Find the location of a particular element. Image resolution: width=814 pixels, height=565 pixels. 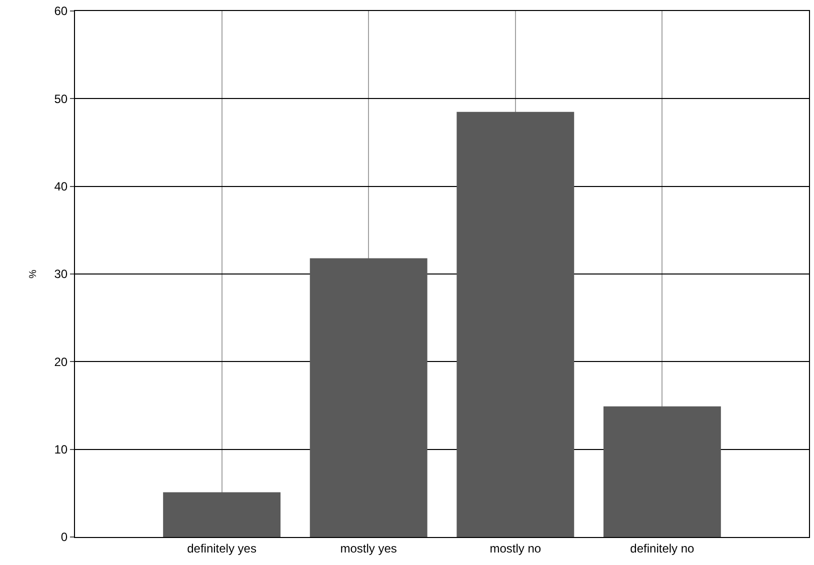

x-tick-label: definitely yes is located at coordinates (221, 548).